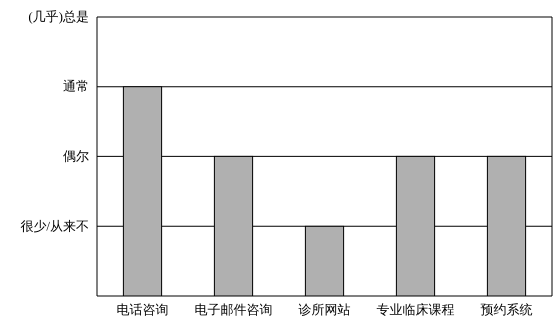  What do you see at coordinates (76, 86) in the screenshot?
I see `ref-line-label: 通常` at bounding box center [76, 86].